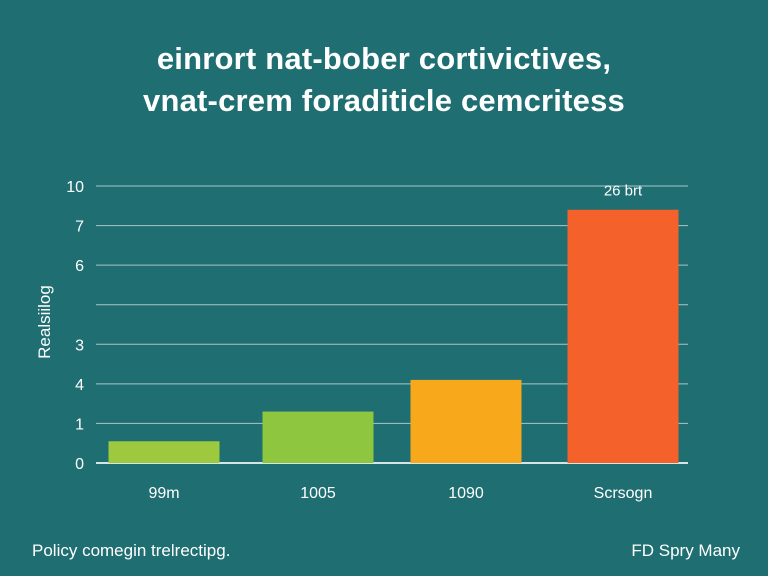 This screenshot has height=576, width=768. I want to click on chart-title-line-2: vnat-crem foraditicle cemcritess, so click(384, 100).